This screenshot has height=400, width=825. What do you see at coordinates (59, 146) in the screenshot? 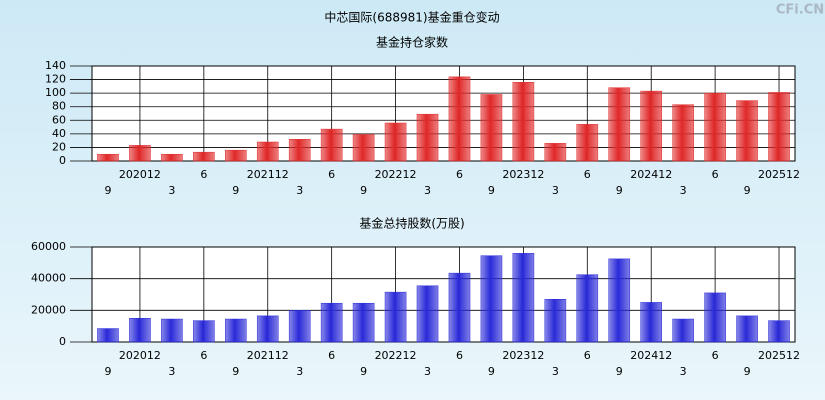
I see `y-tick-label: 20` at bounding box center [59, 146].